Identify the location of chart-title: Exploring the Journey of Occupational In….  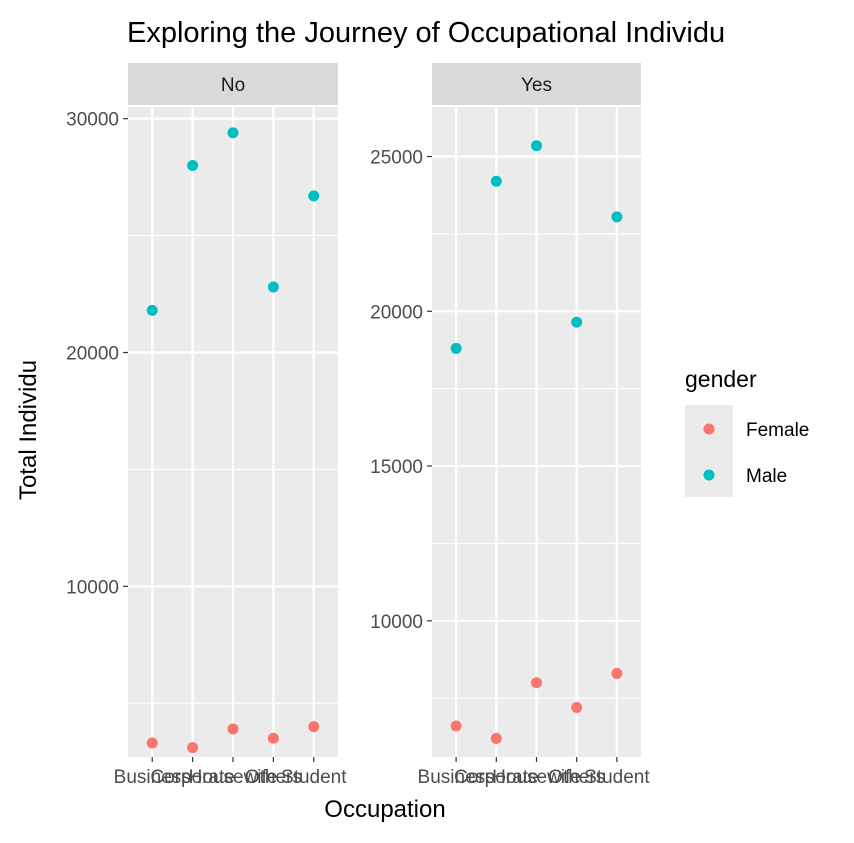
(426, 33).